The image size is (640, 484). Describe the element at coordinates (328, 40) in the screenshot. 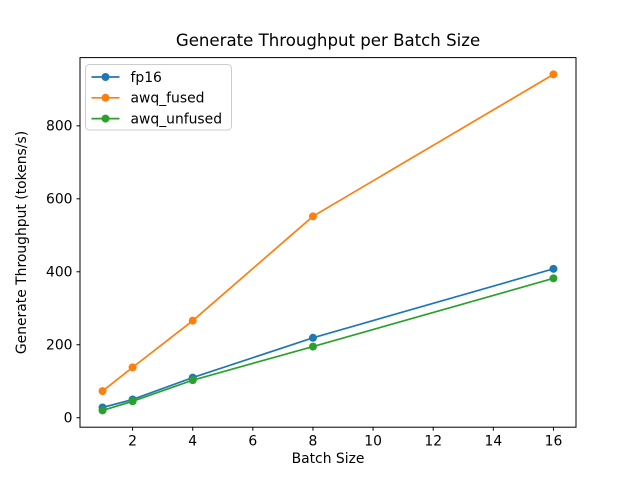

I see `chart-title: Generate Throughput per Batch Size` at that location.